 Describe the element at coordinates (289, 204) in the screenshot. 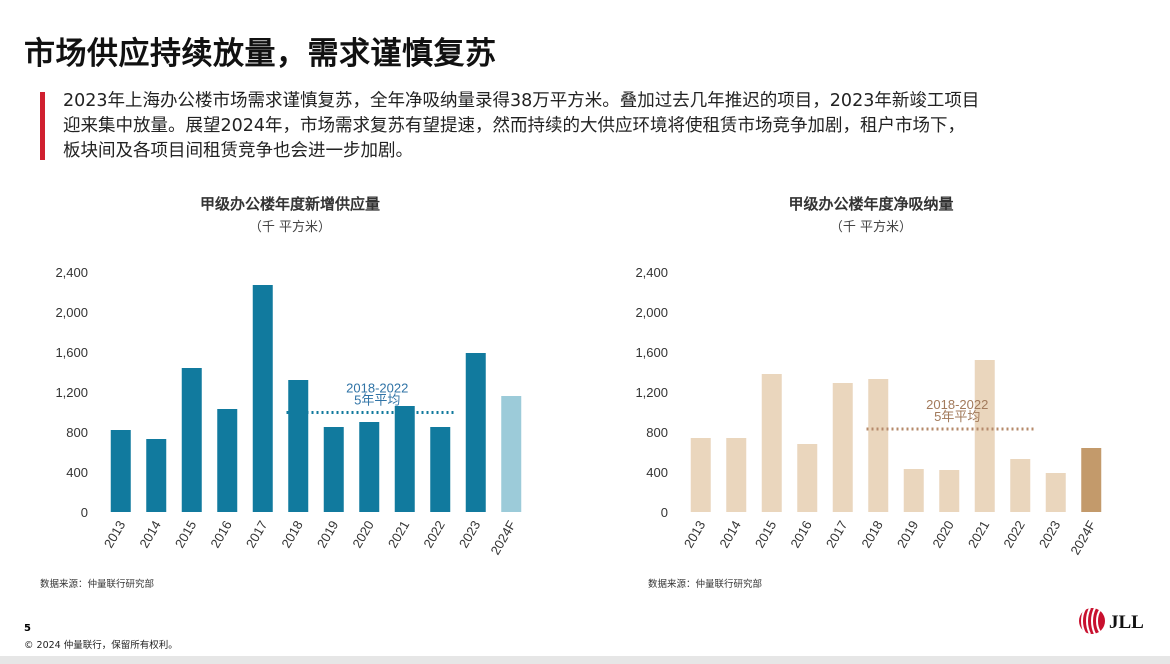

I see `supply-chart-title: 甲级办公楼年度新增供应量` at that location.